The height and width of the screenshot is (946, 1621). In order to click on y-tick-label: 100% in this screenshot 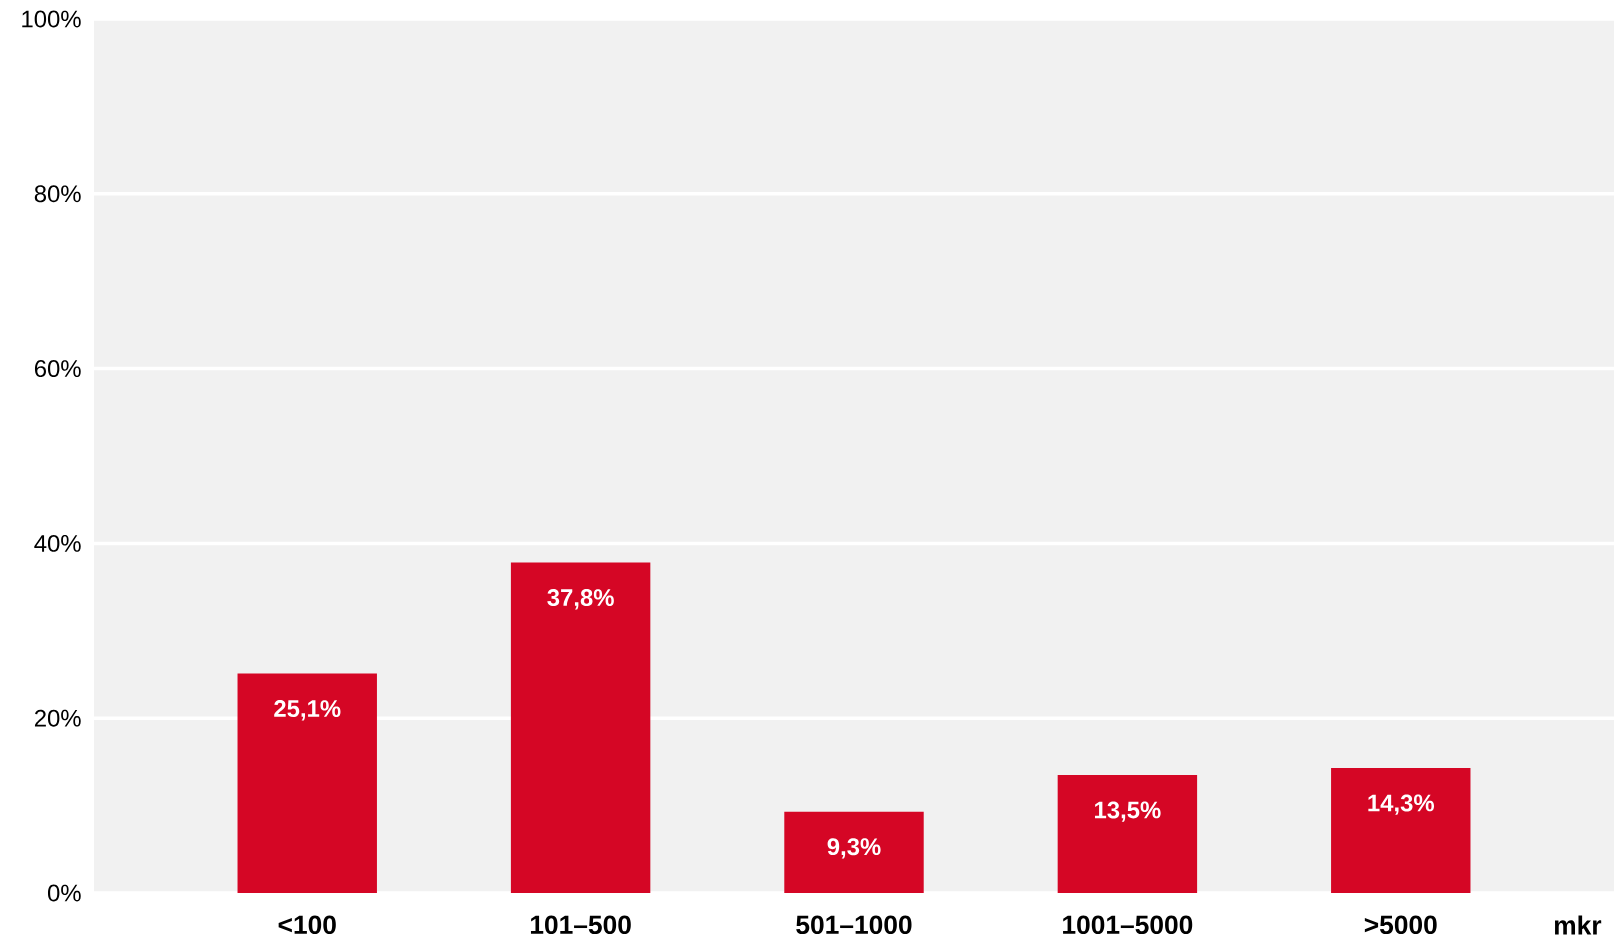, I will do `click(51, 19)`.